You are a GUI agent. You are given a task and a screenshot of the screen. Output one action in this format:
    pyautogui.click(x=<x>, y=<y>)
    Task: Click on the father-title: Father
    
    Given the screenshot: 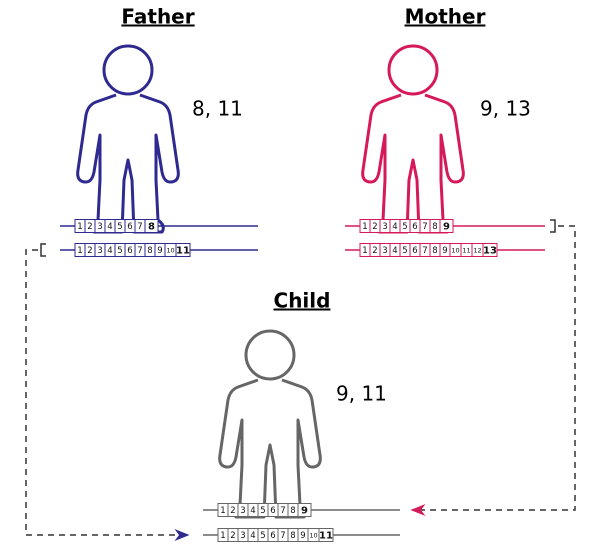 What is the action you would take?
    pyautogui.click(x=157, y=17)
    